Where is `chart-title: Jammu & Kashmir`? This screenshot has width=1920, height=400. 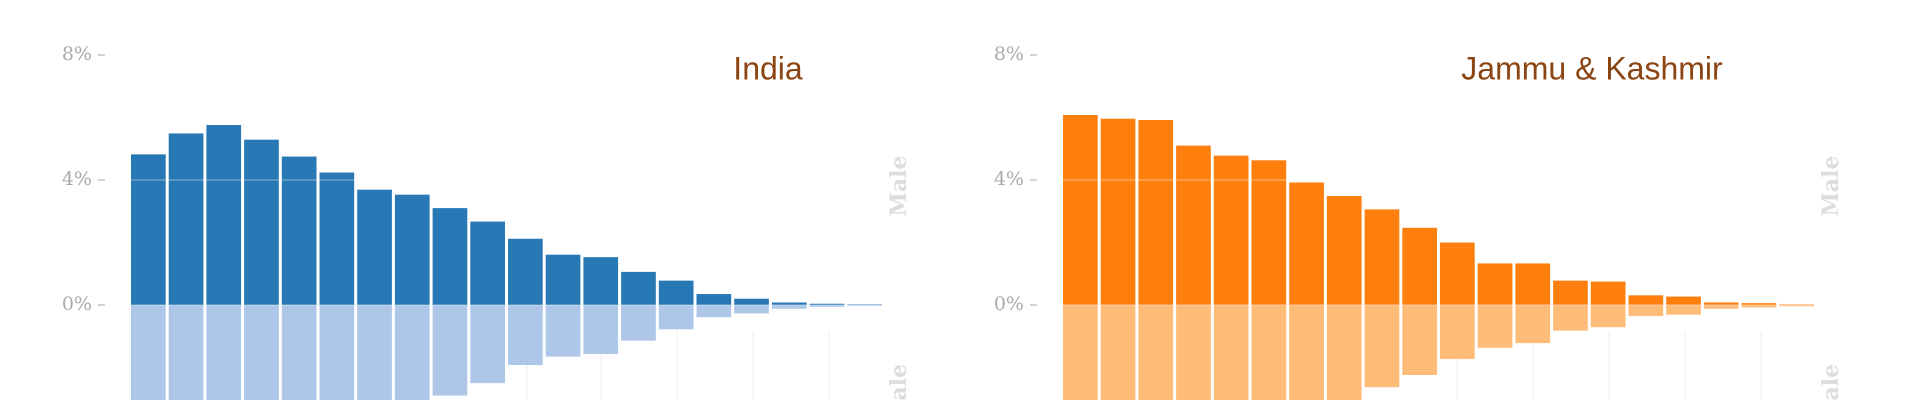 chart-title: Jammu & Kashmir is located at coordinates (1592, 68).